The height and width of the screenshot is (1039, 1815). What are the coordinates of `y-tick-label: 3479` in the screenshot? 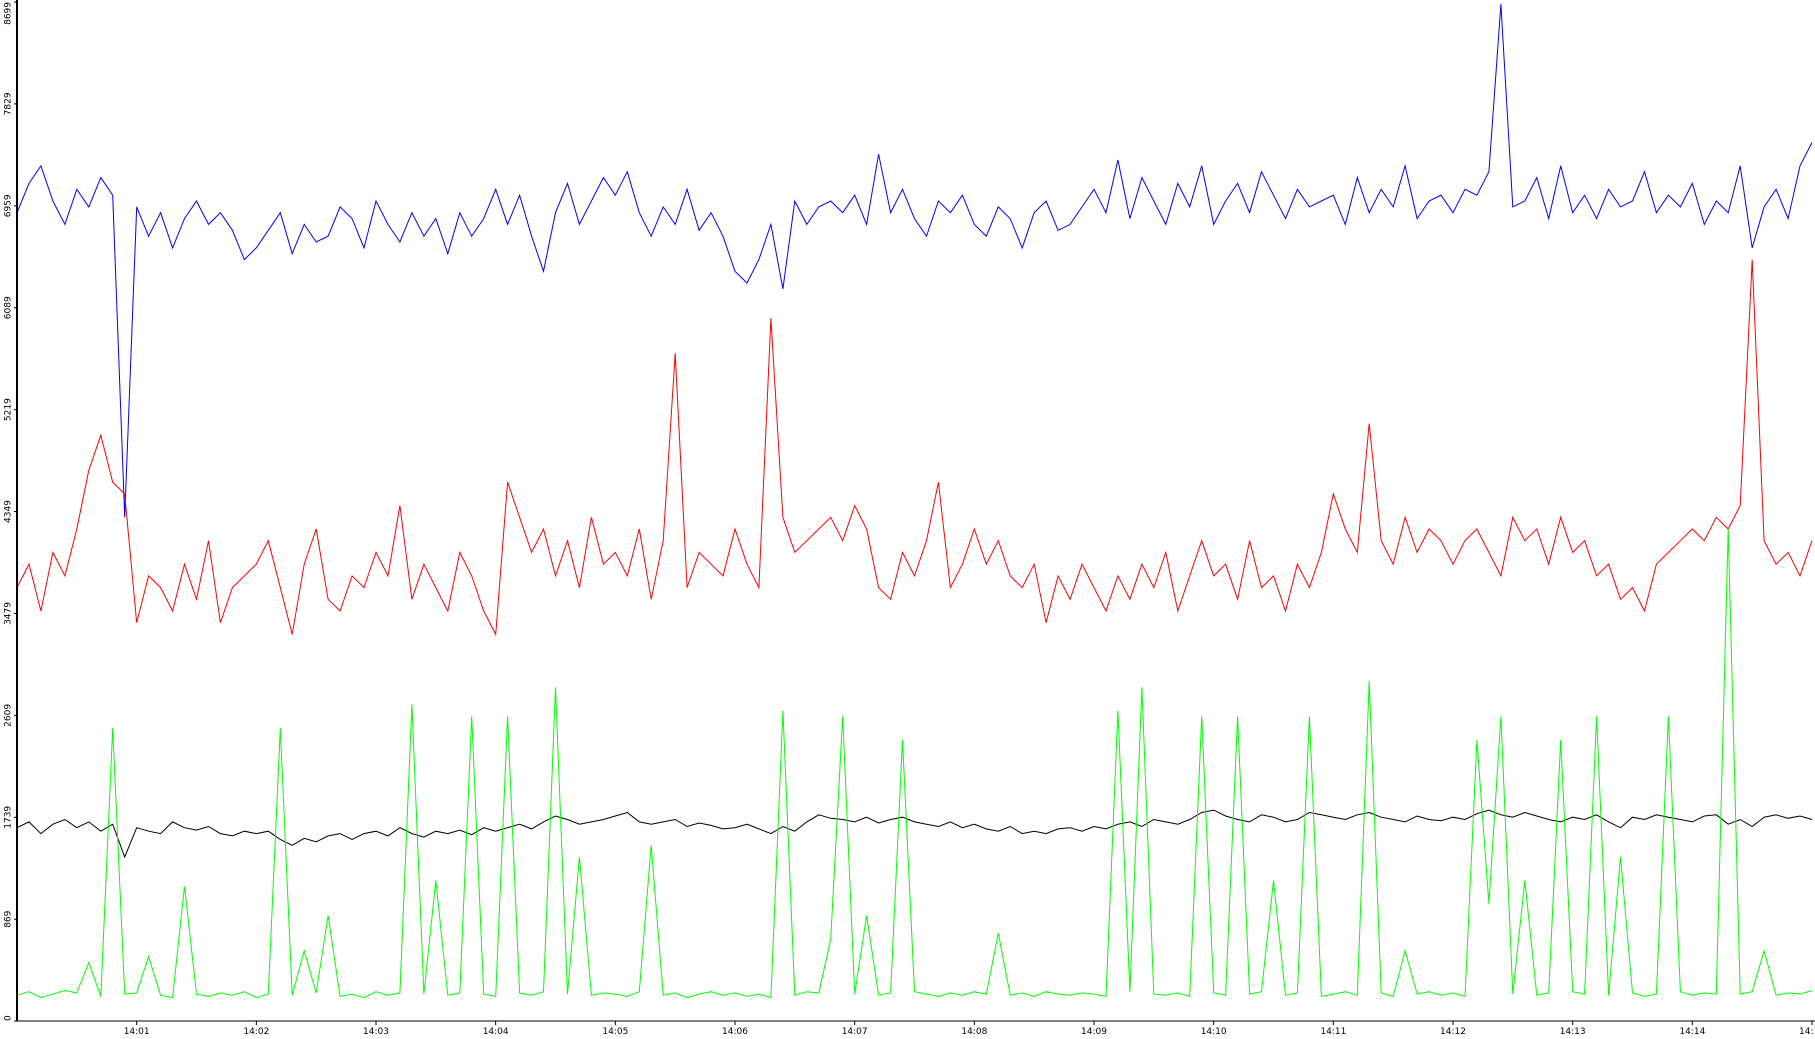 It's located at (9, 613).